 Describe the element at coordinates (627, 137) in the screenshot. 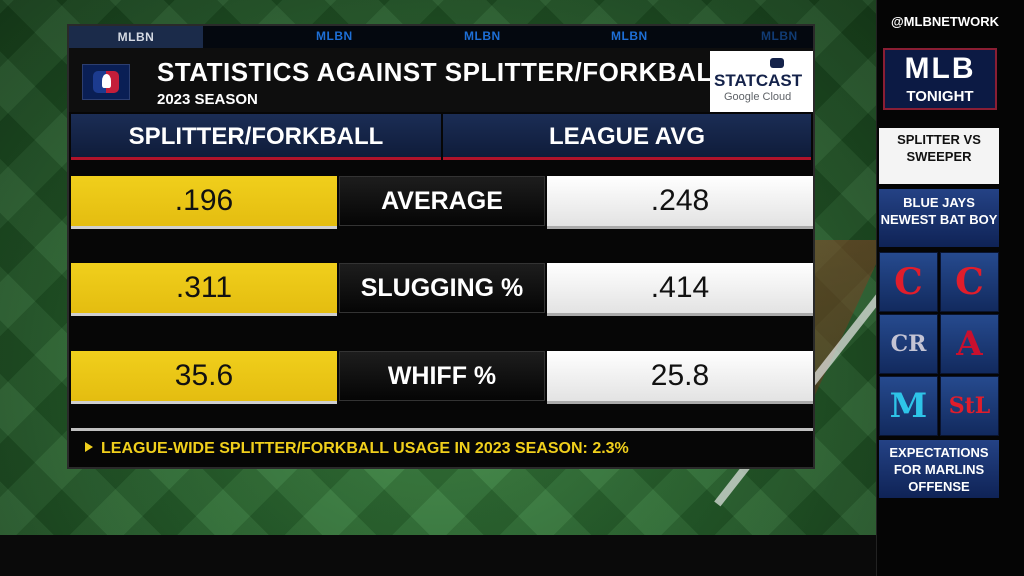

I see `column-header-league: LEAGUE AVG` at that location.